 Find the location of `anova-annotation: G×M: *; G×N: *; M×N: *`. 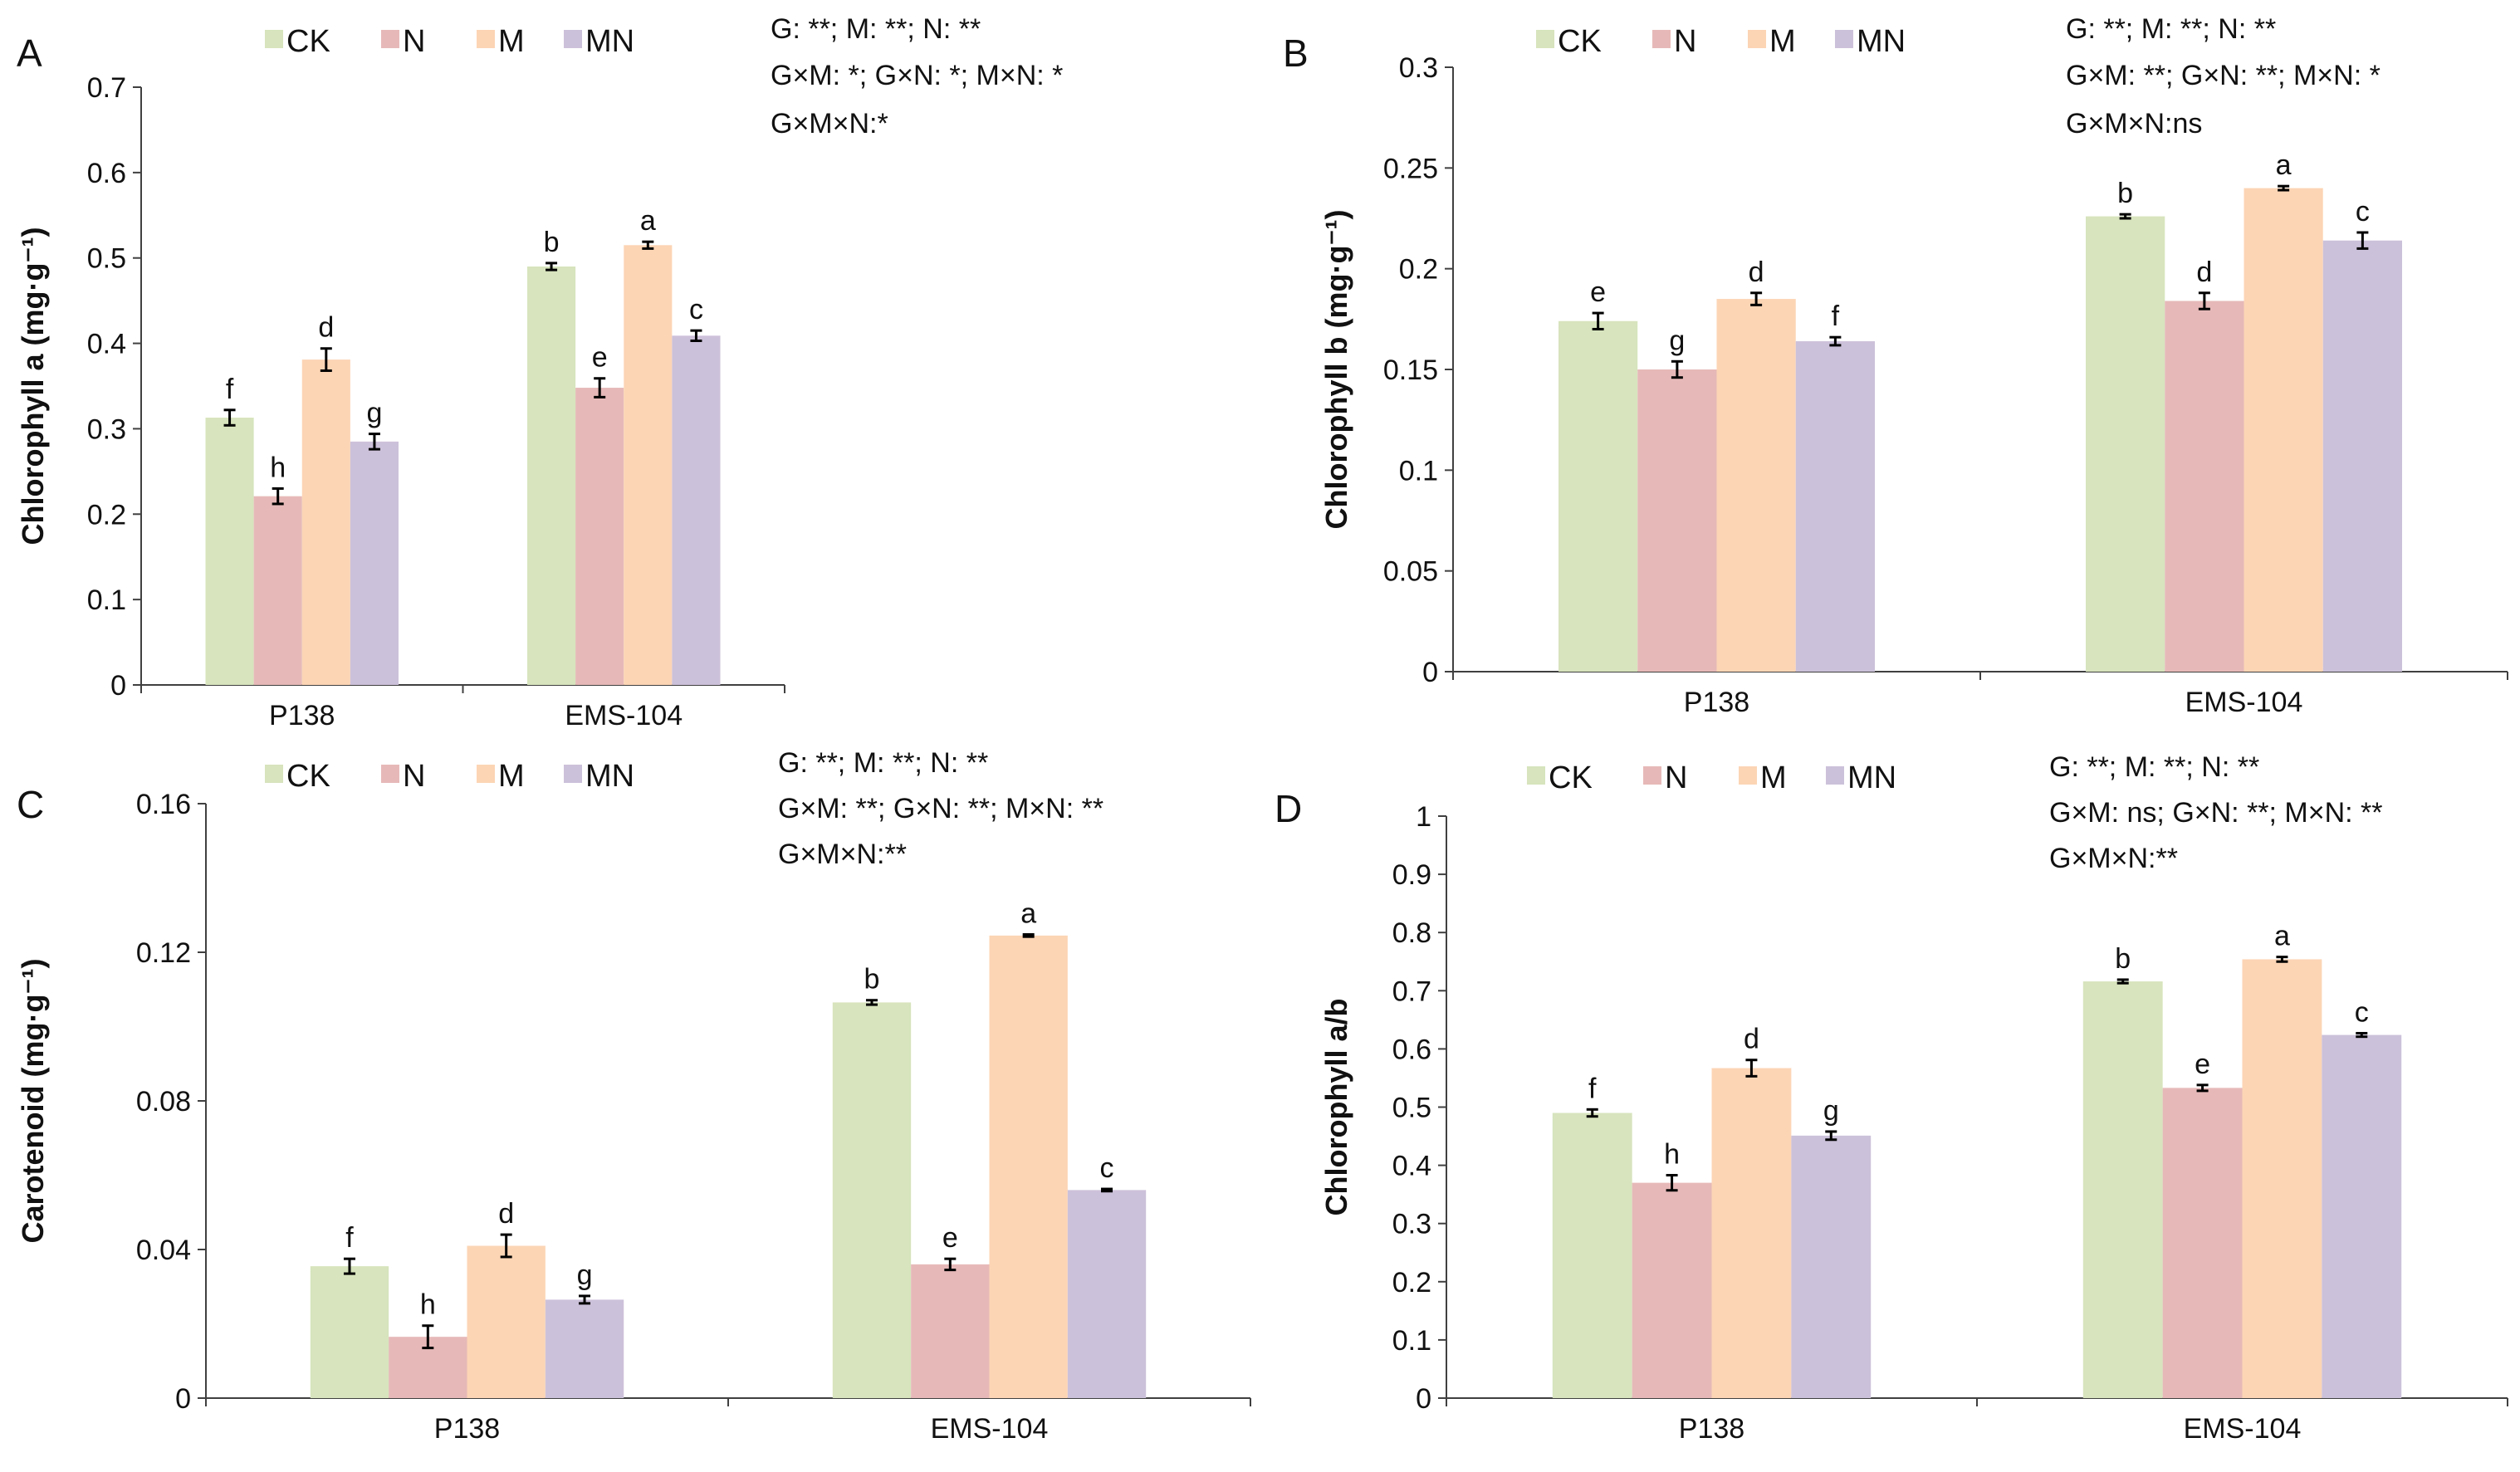

anova-annotation: G×M: *; G×N: *; M×N: * is located at coordinates (917, 75).